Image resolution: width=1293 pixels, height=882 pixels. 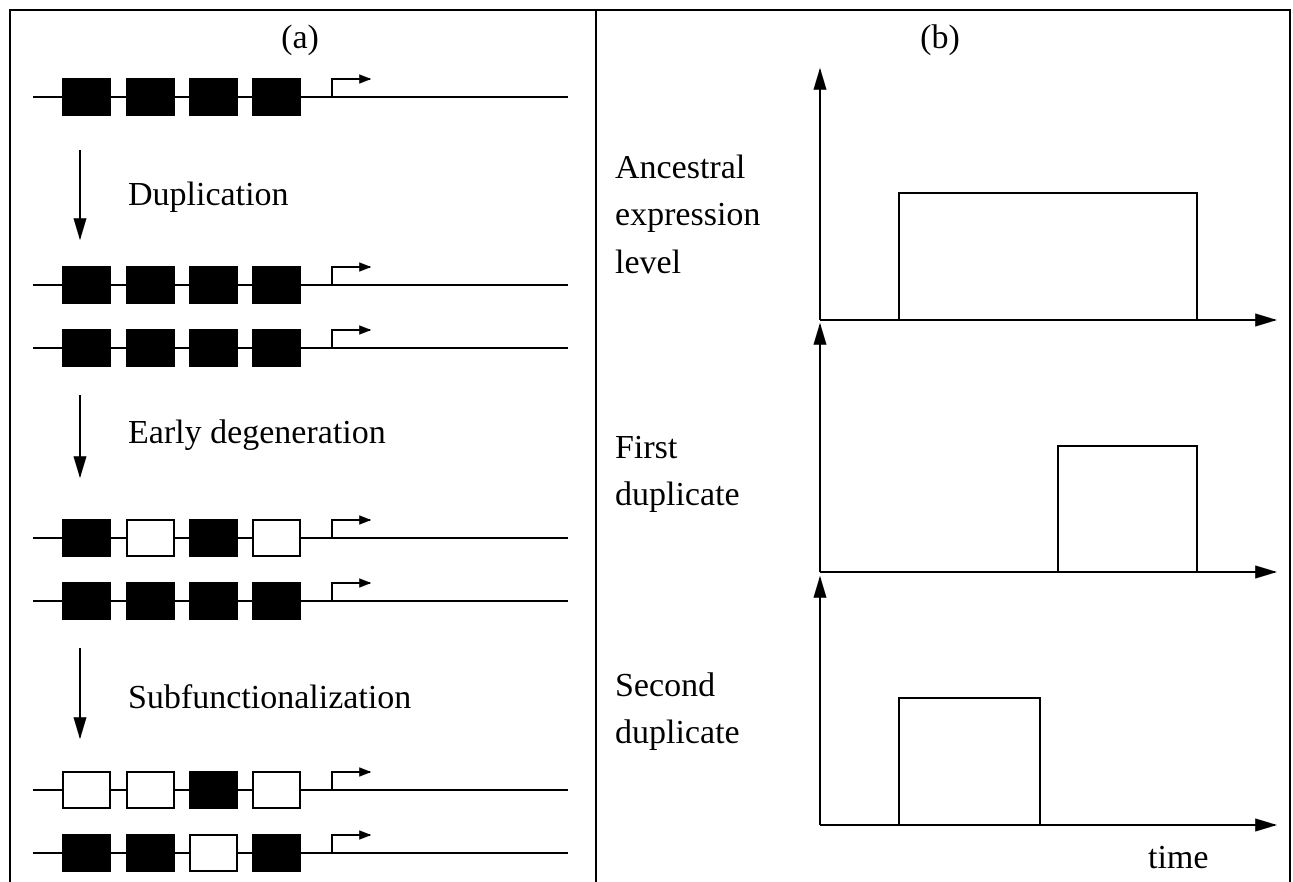 I want to click on plot-label: First, so click(x=646, y=447).